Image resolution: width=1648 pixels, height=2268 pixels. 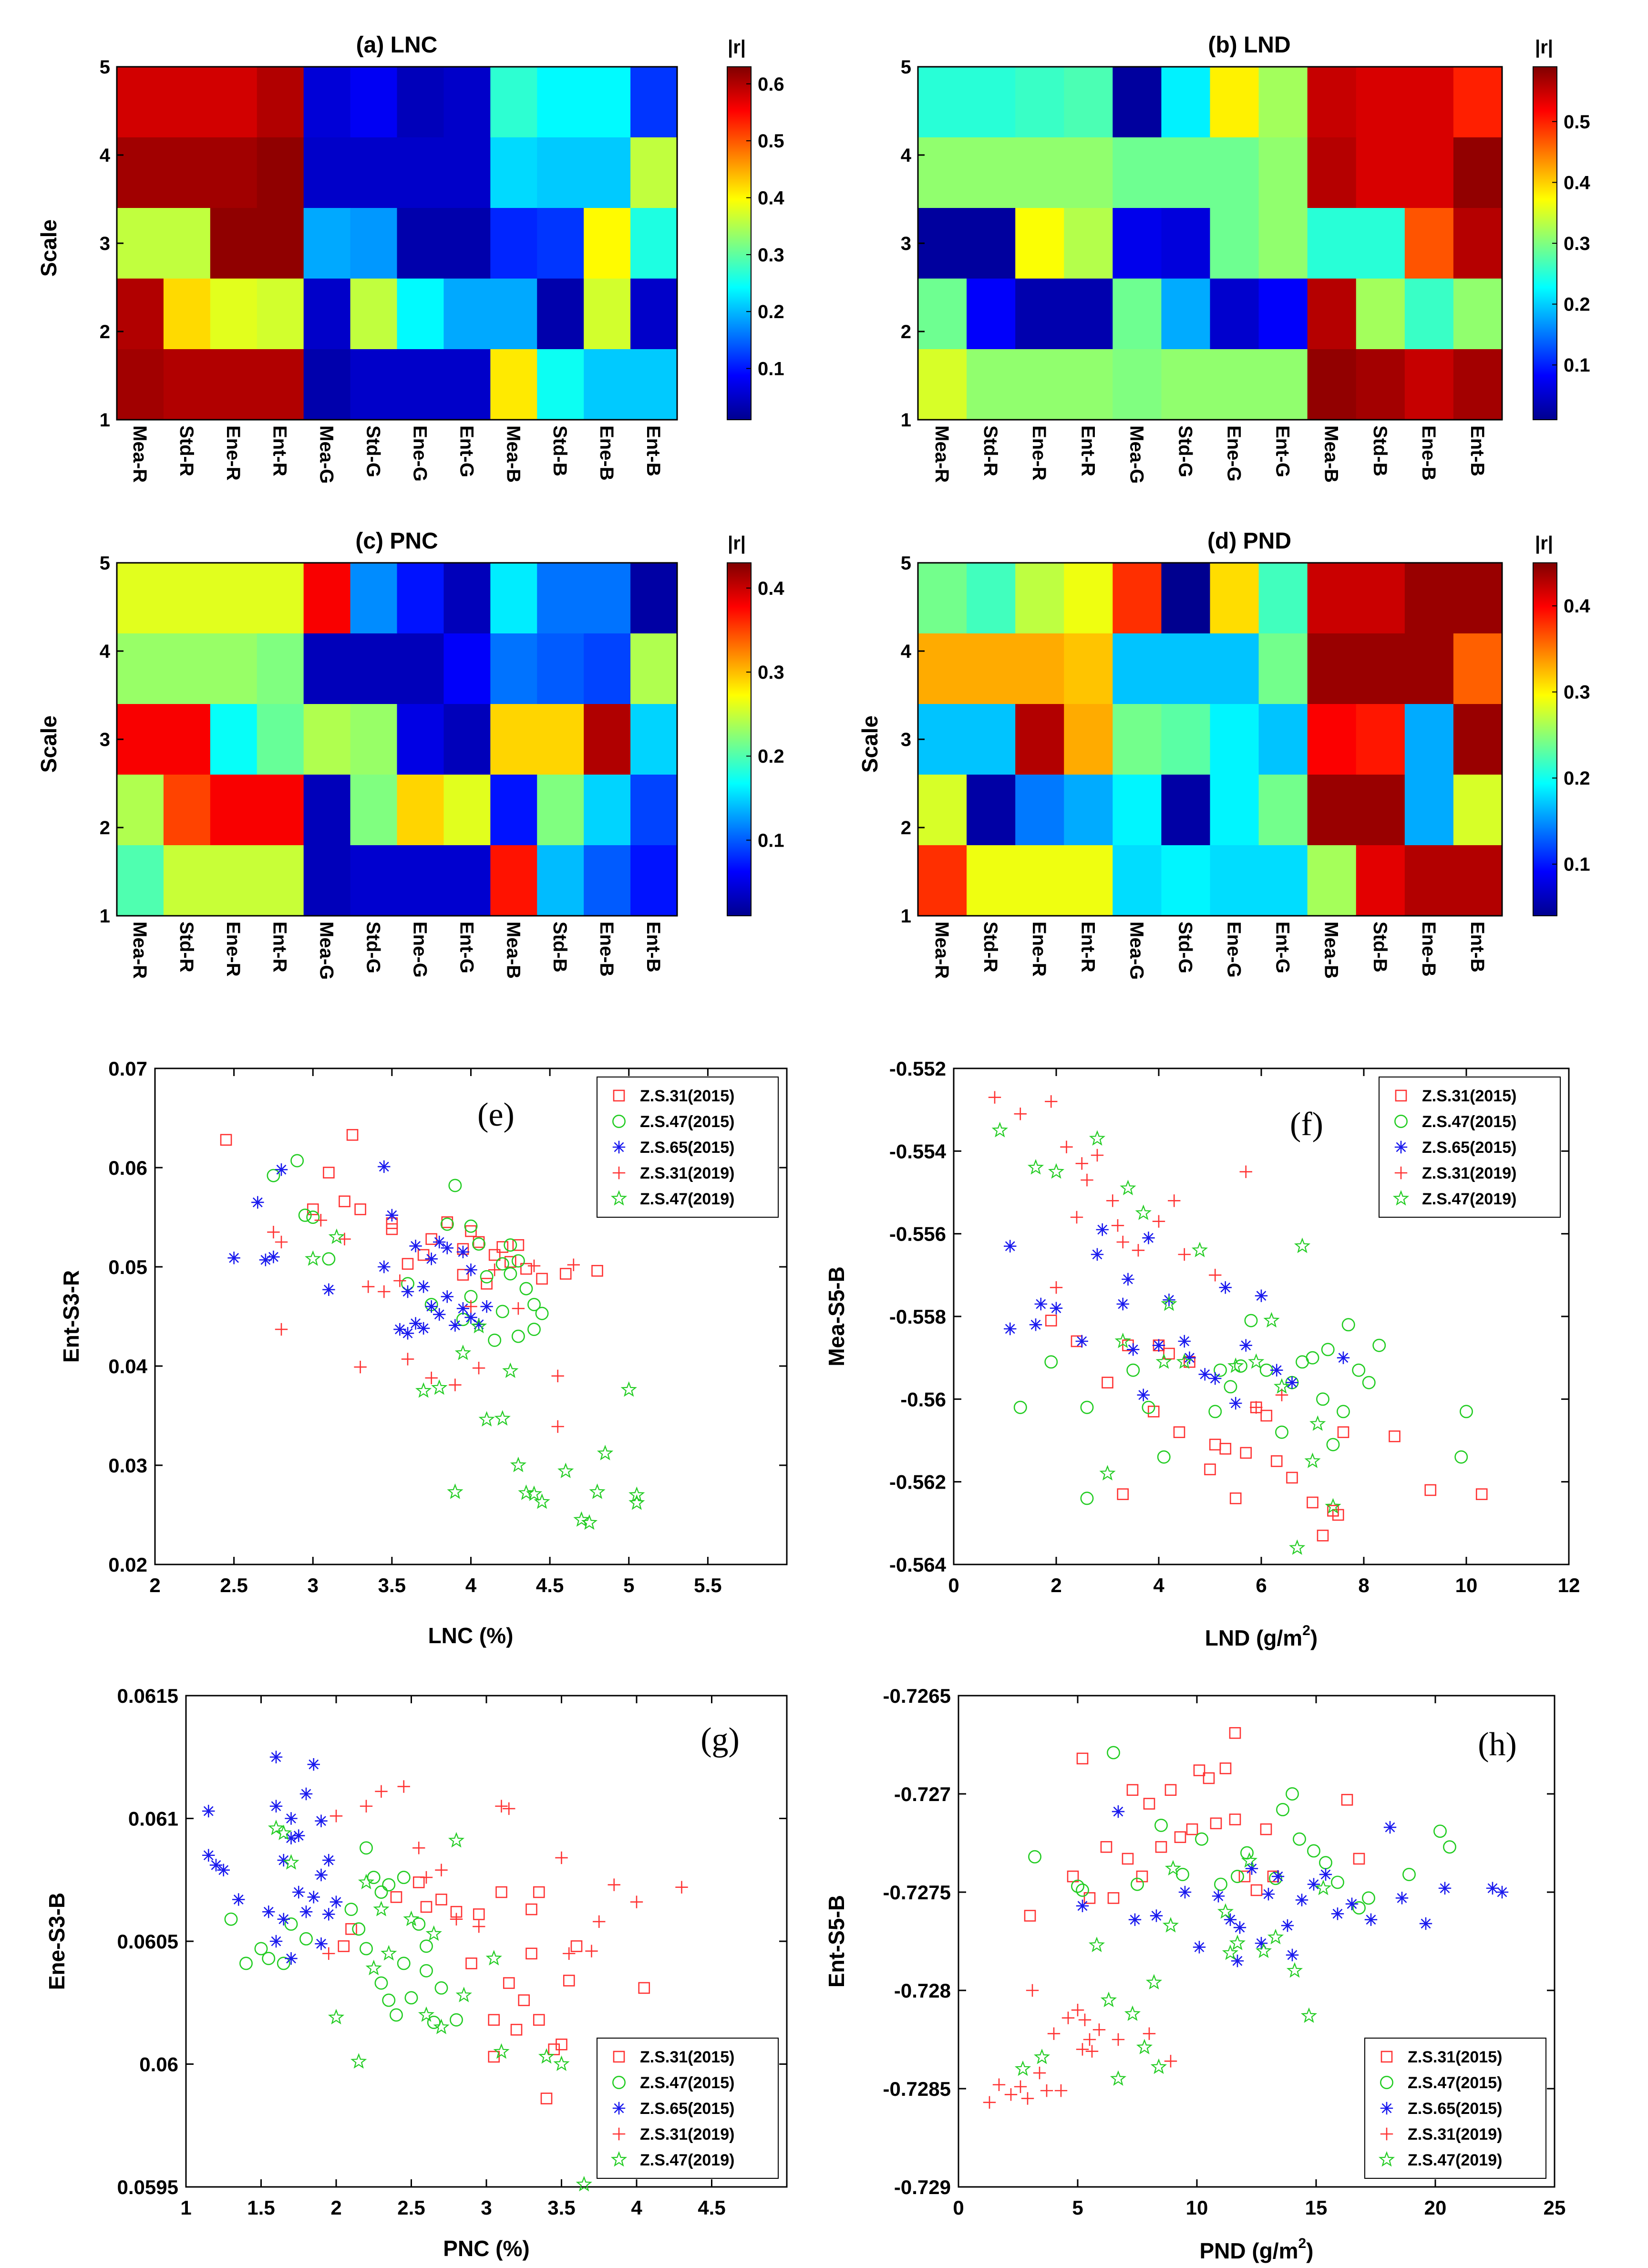 I want to click on heatmap-cell-scale4-col3, so click(x=1039, y=172).